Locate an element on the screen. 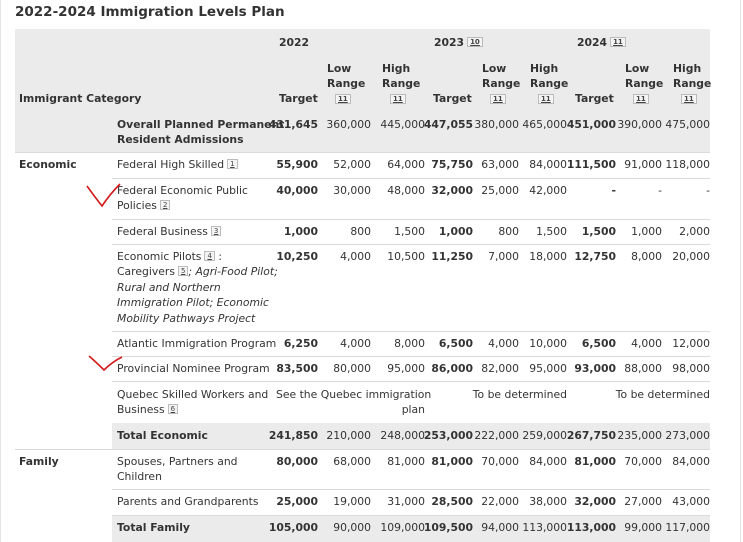  row-label-total-economic: Total Economic is located at coordinates (162, 435).